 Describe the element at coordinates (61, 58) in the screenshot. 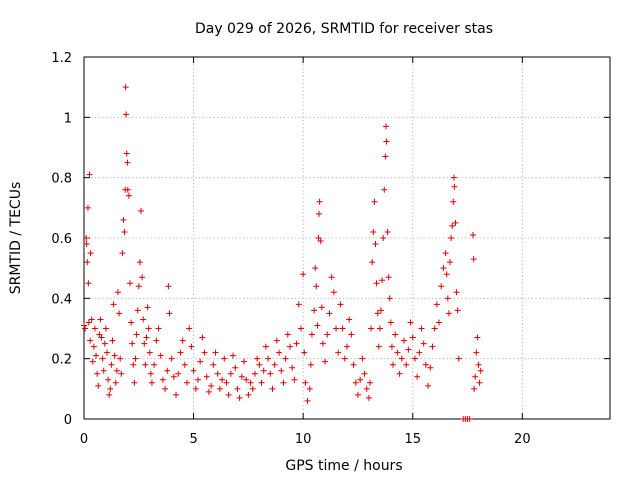

I see `y-tick-label: 1.2` at that location.